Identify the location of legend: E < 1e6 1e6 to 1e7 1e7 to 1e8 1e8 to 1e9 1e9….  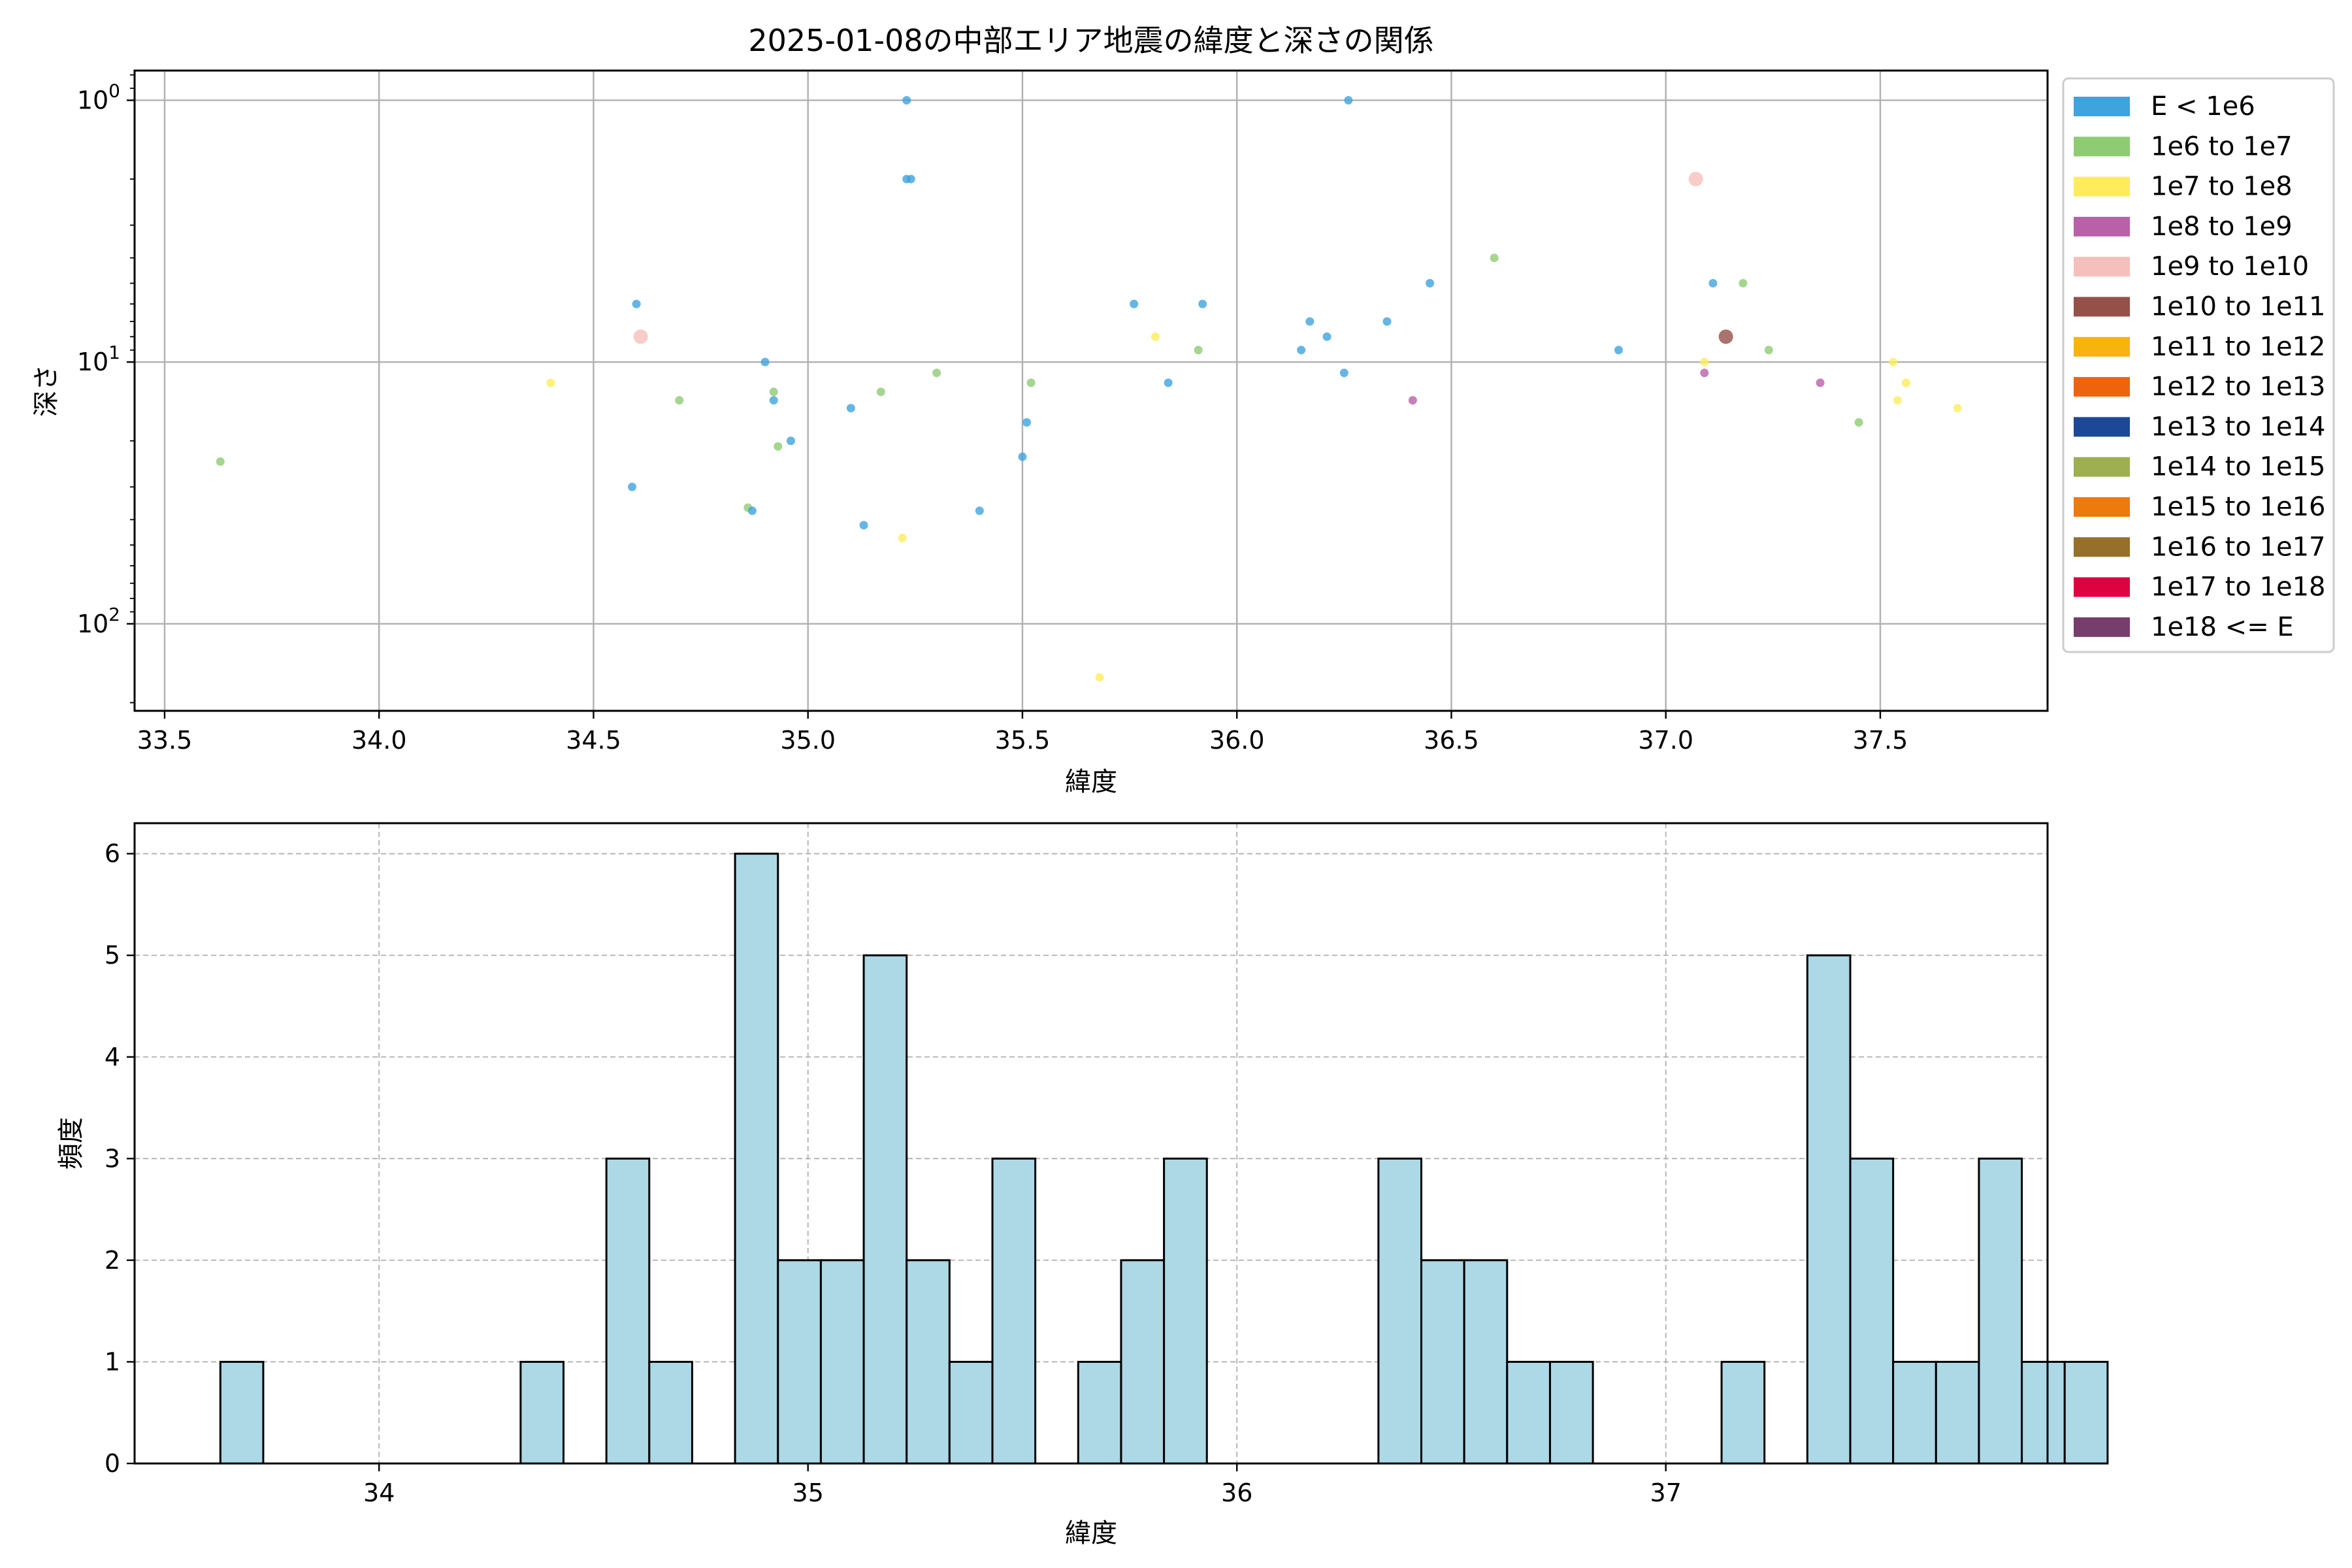
(2198, 365).